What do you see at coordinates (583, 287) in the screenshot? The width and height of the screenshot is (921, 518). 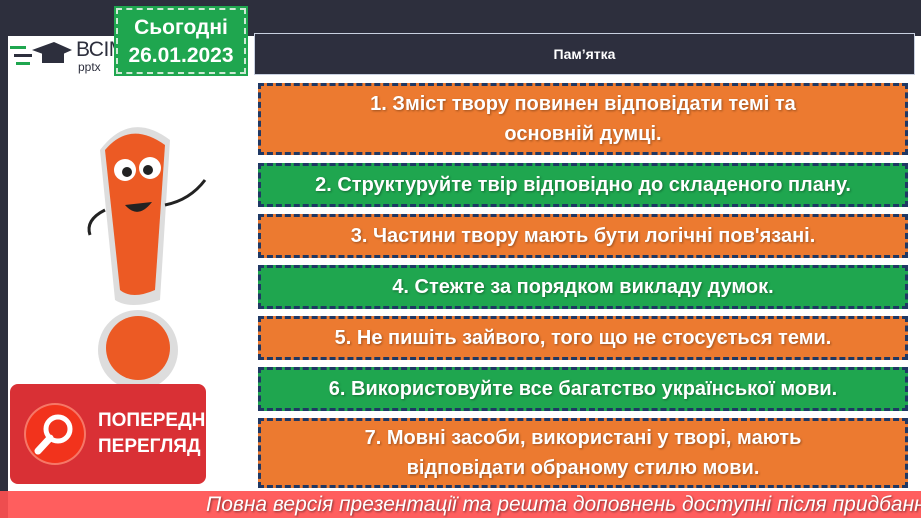 I see `list-item: 4. Стежте за порядком викладу думок.` at bounding box center [583, 287].